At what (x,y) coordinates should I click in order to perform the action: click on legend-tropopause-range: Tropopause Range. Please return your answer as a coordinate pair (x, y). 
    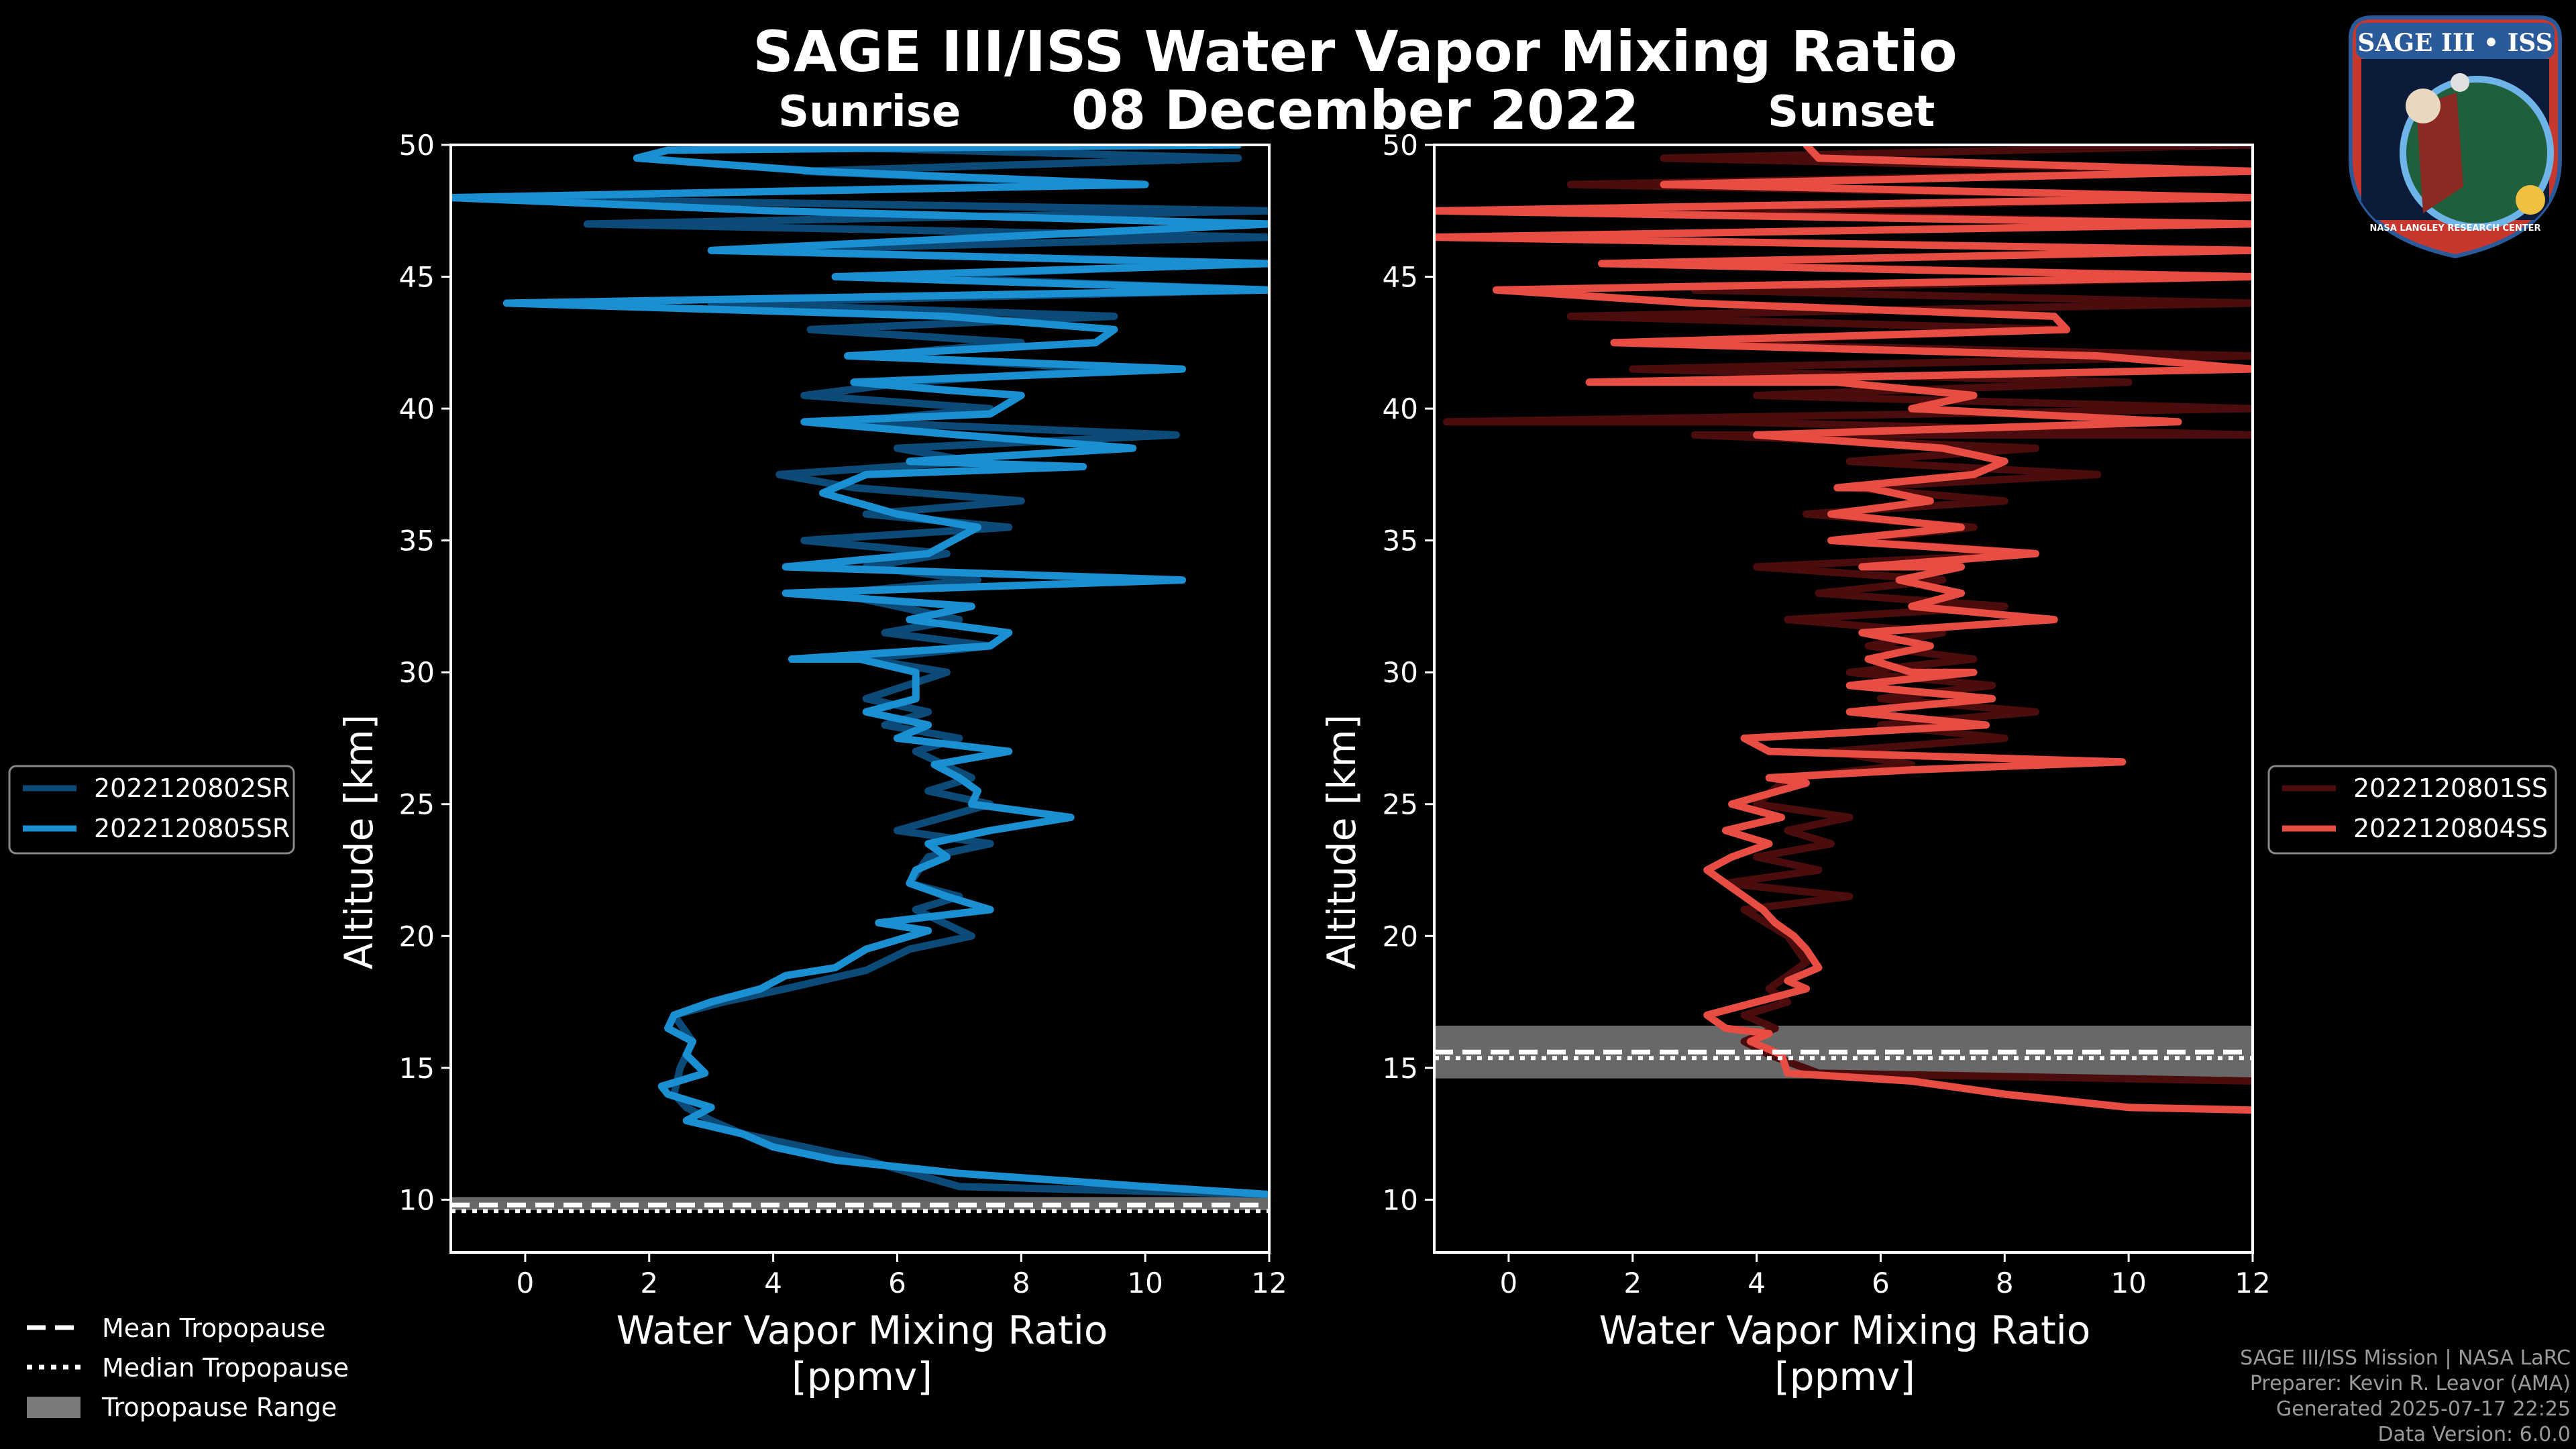
    Looking at the image, I should click on (219, 1407).